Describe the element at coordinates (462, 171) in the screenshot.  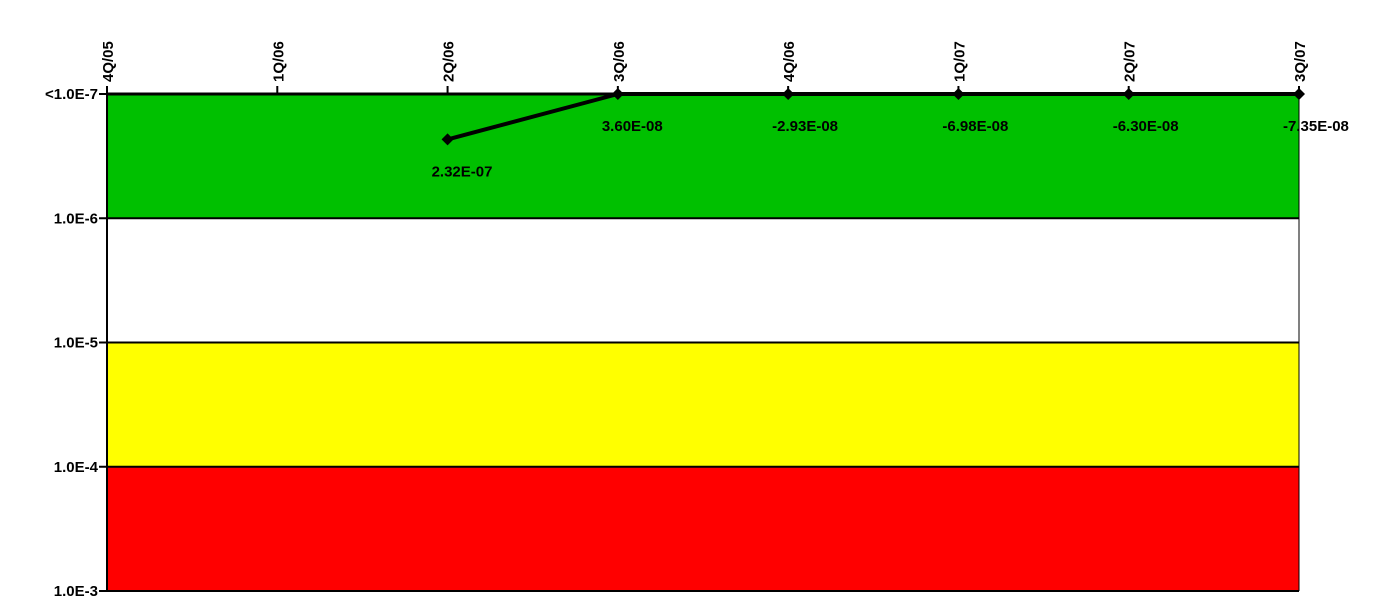
I see `data-label-0: 2.32E-07` at that location.